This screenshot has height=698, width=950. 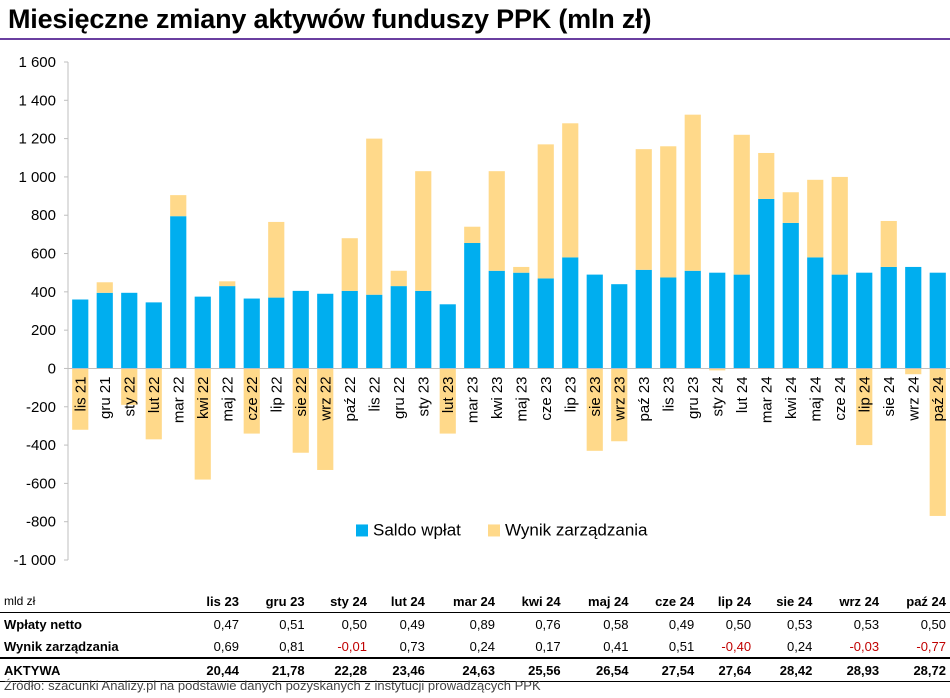 What do you see at coordinates (227, 398) in the screenshot?
I see `x-tick-label: maj 22` at bounding box center [227, 398].